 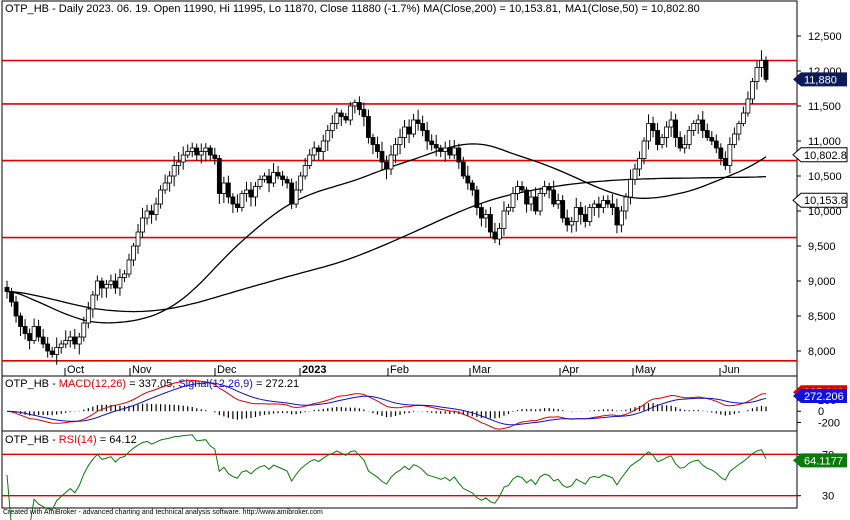 What do you see at coordinates (824, 107) in the screenshot?
I see `price-tick-label: 11,500` at bounding box center [824, 107].